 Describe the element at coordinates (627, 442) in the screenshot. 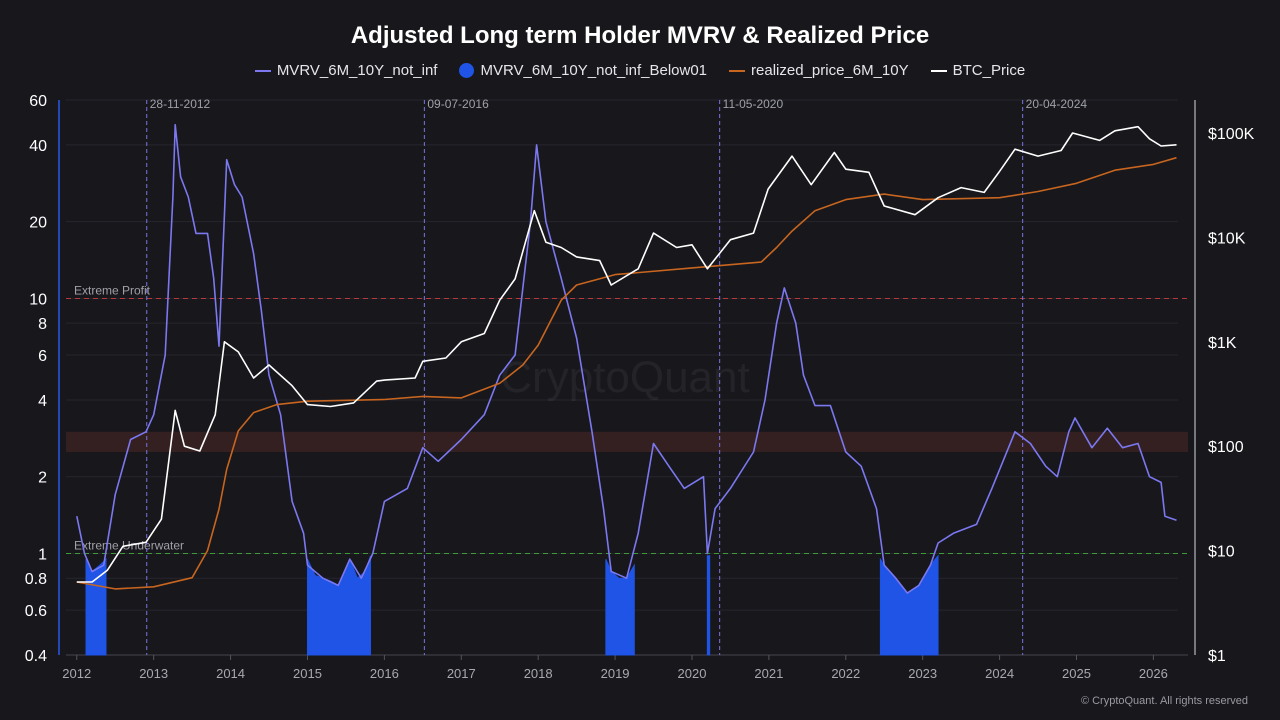

I see `highlight-band` at that location.